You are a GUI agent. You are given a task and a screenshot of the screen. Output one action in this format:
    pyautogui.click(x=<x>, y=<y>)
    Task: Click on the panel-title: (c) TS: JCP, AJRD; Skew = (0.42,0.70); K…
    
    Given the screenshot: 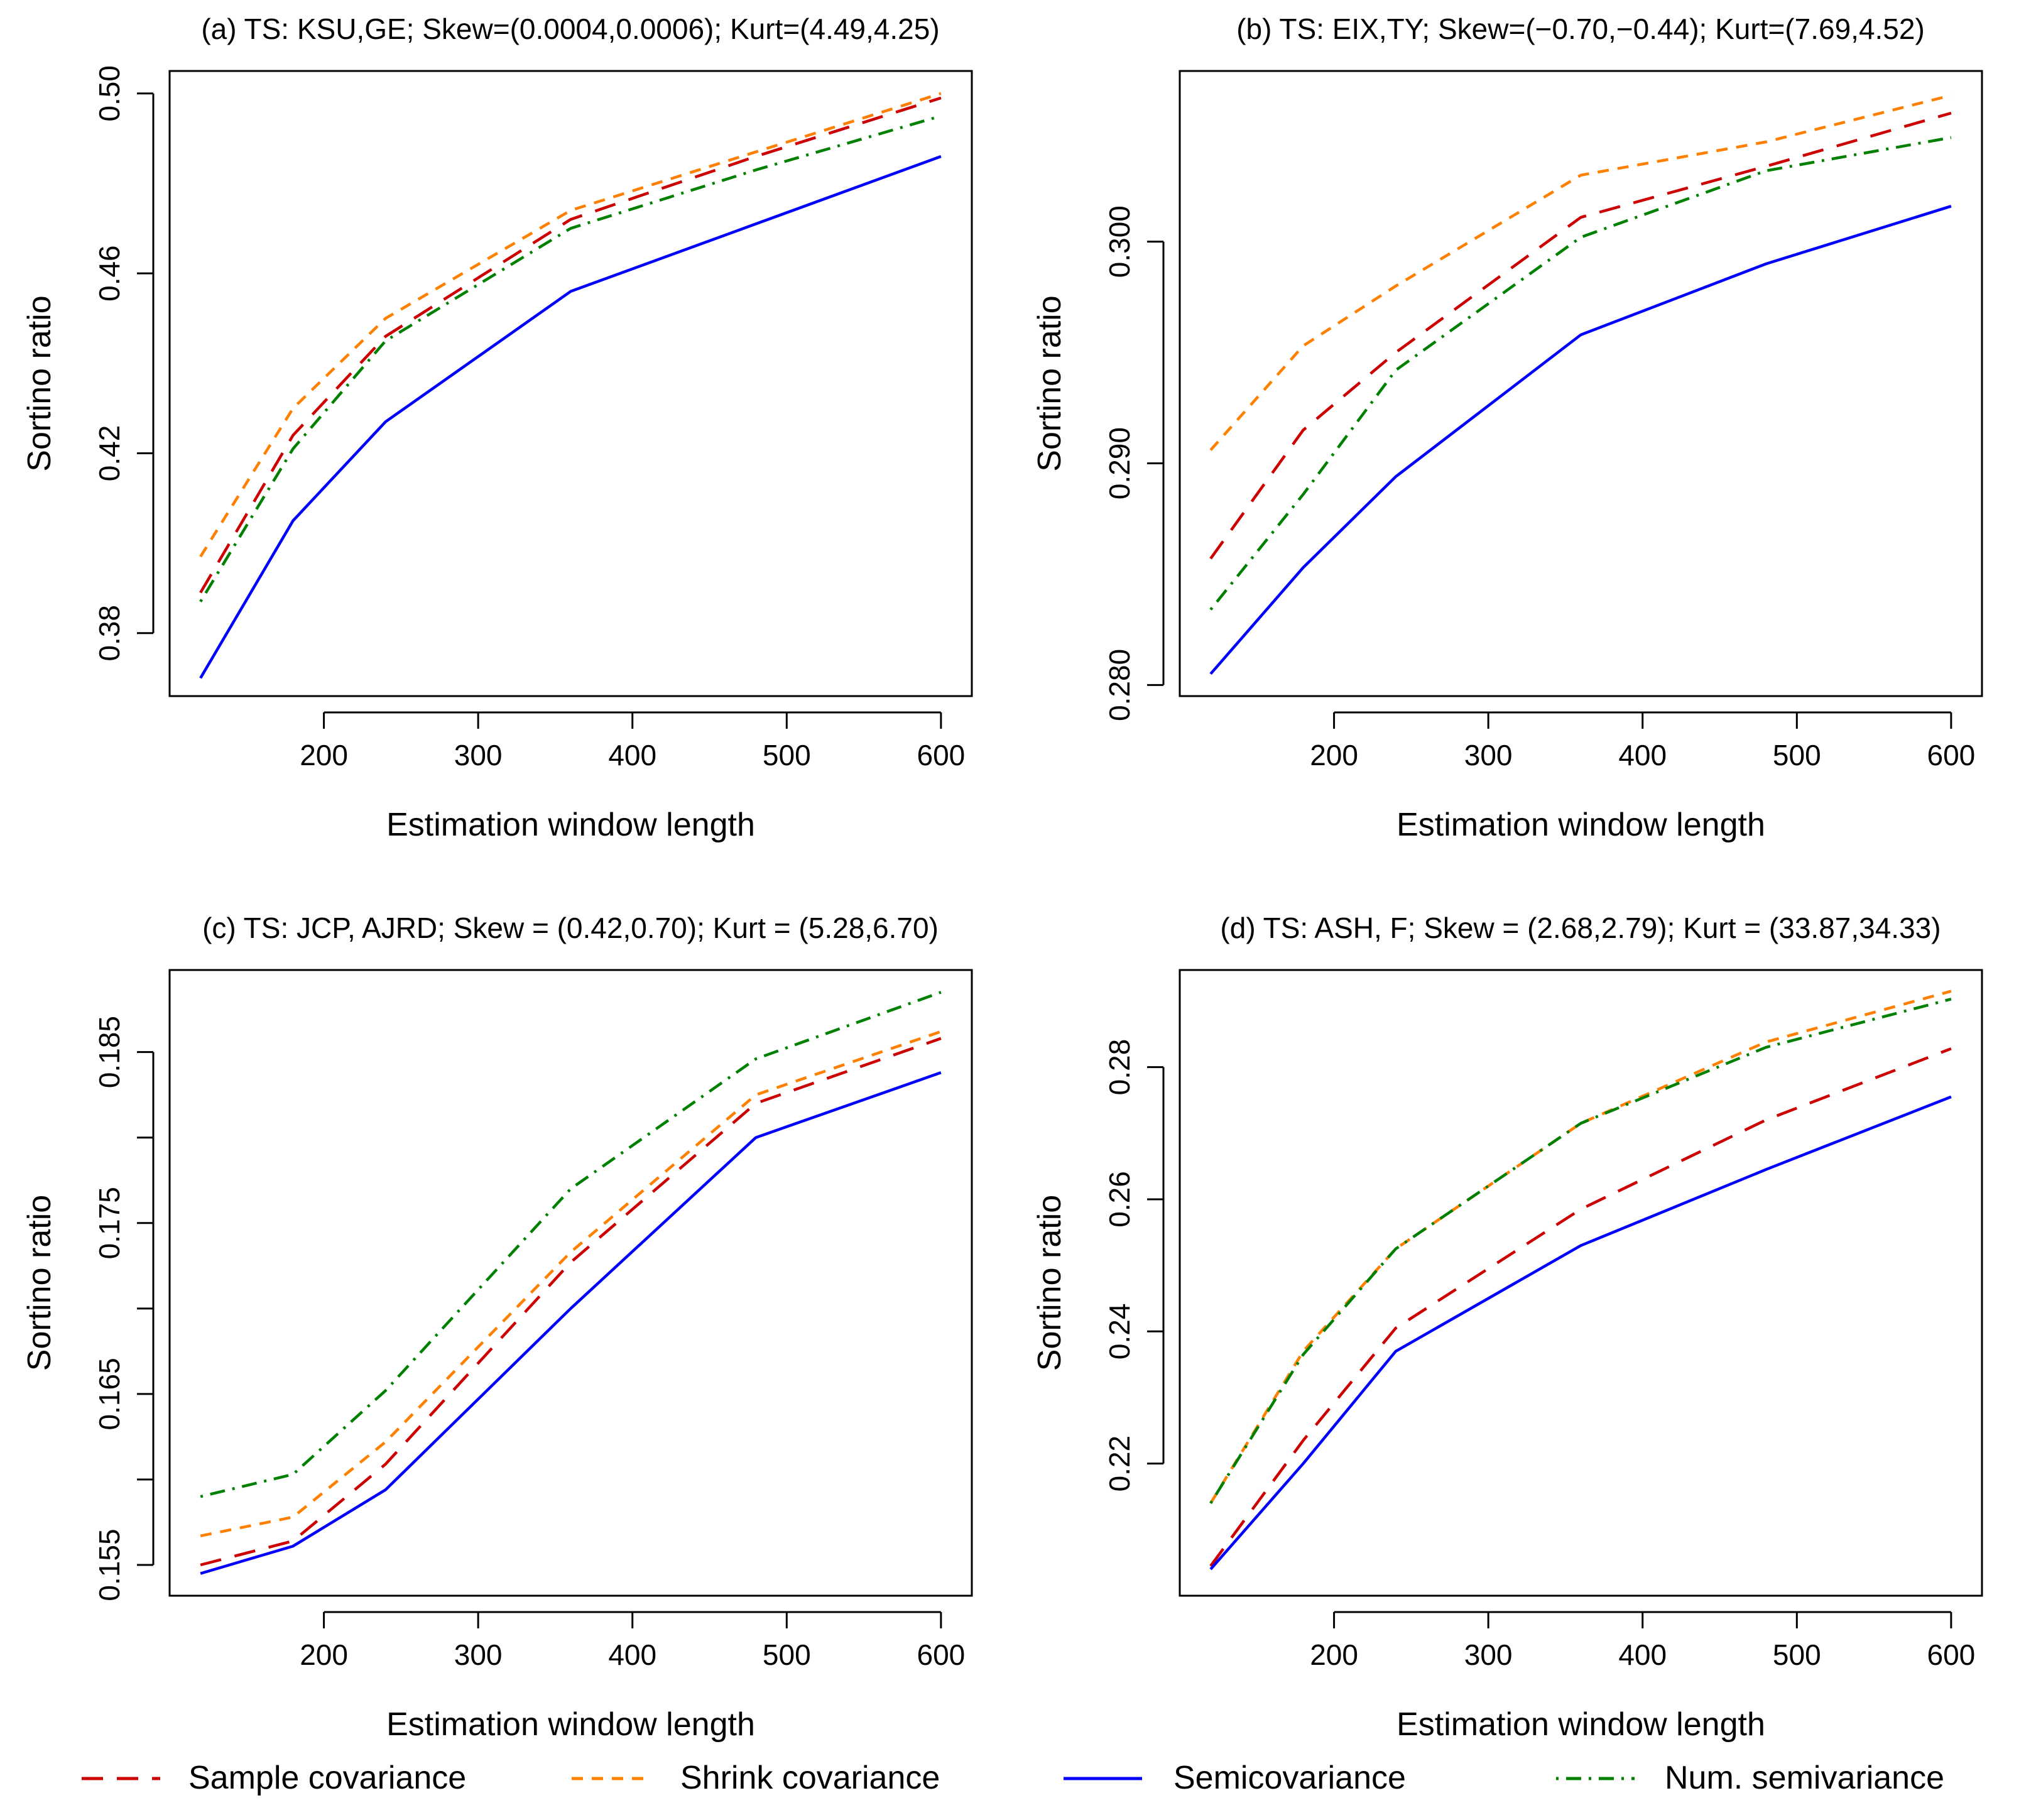 What is the action you would take?
    pyautogui.click(x=571, y=928)
    